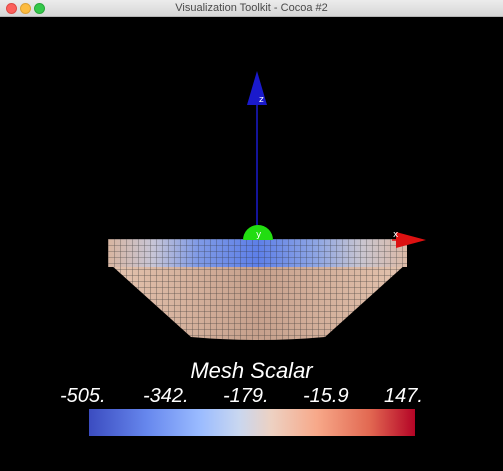 Image resolution: width=503 pixels, height=471 pixels. Describe the element at coordinates (39, 8) in the screenshot. I see `zoom-button` at that location.